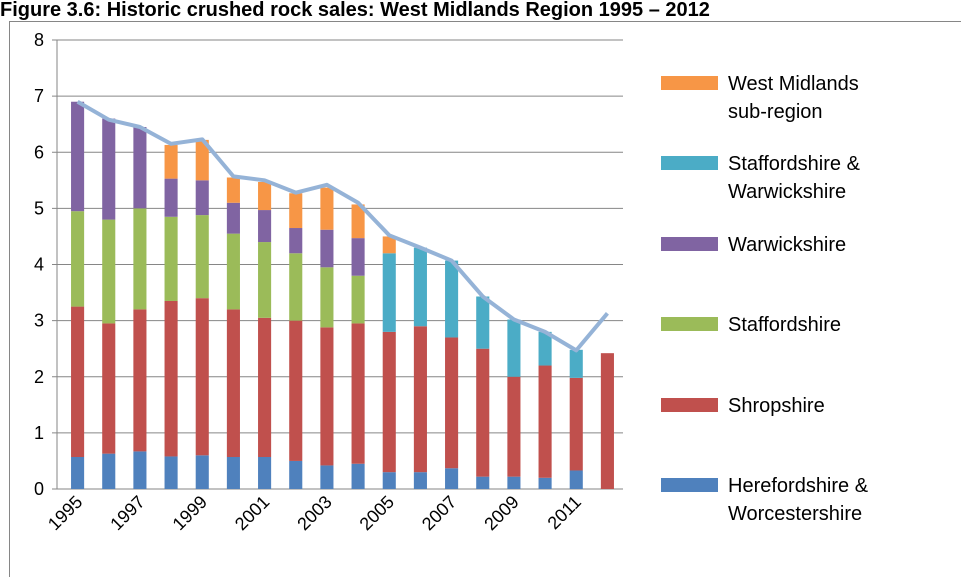 The height and width of the screenshot is (577, 961). Describe the element at coordinates (65, 513) in the screenshot. I see `x-tick-label: 1995` at that location.